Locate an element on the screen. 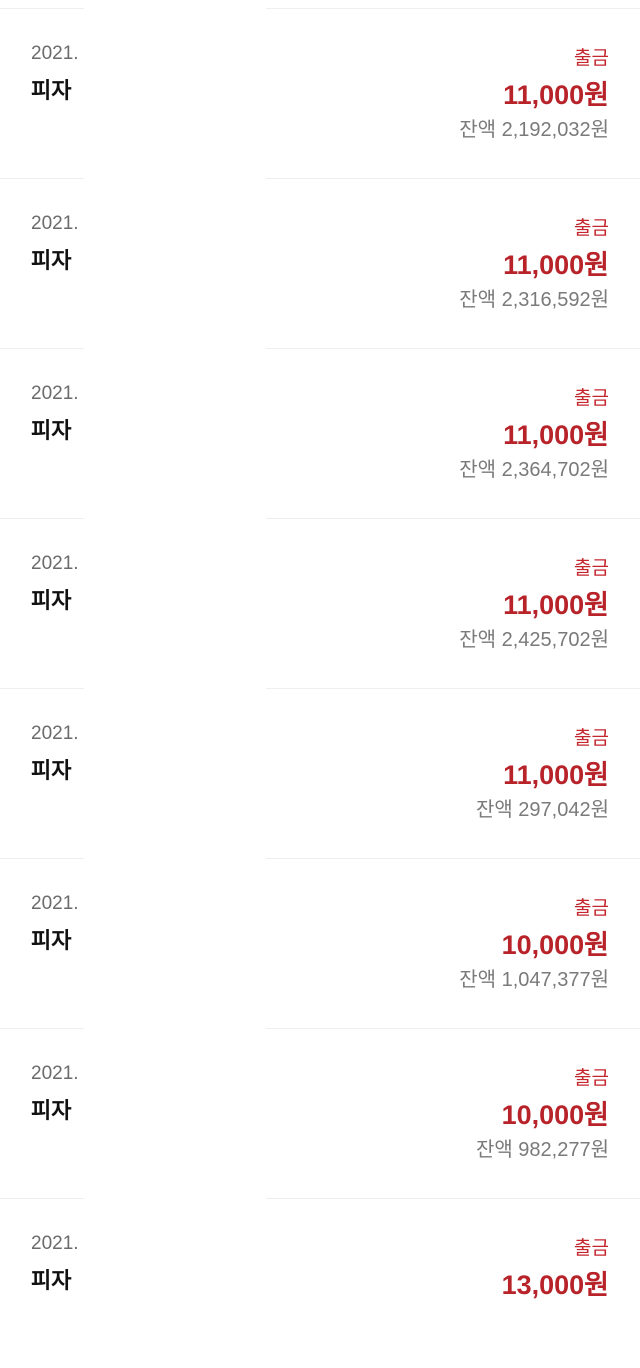 This screenshot has width=640, height=1368. transaction-balance: 잔액 2,364,702원 is located at coordinates (534, 470).